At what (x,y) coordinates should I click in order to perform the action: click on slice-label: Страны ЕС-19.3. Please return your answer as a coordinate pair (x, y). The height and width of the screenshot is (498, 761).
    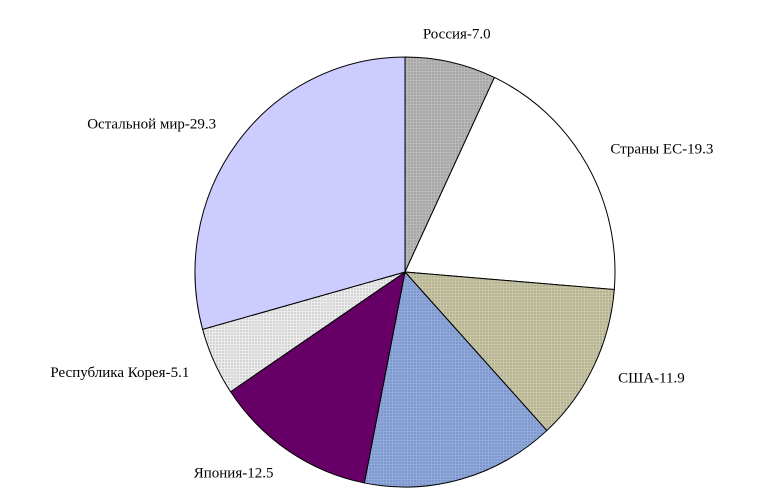
    Looking at the image, I should click on (661, 150).